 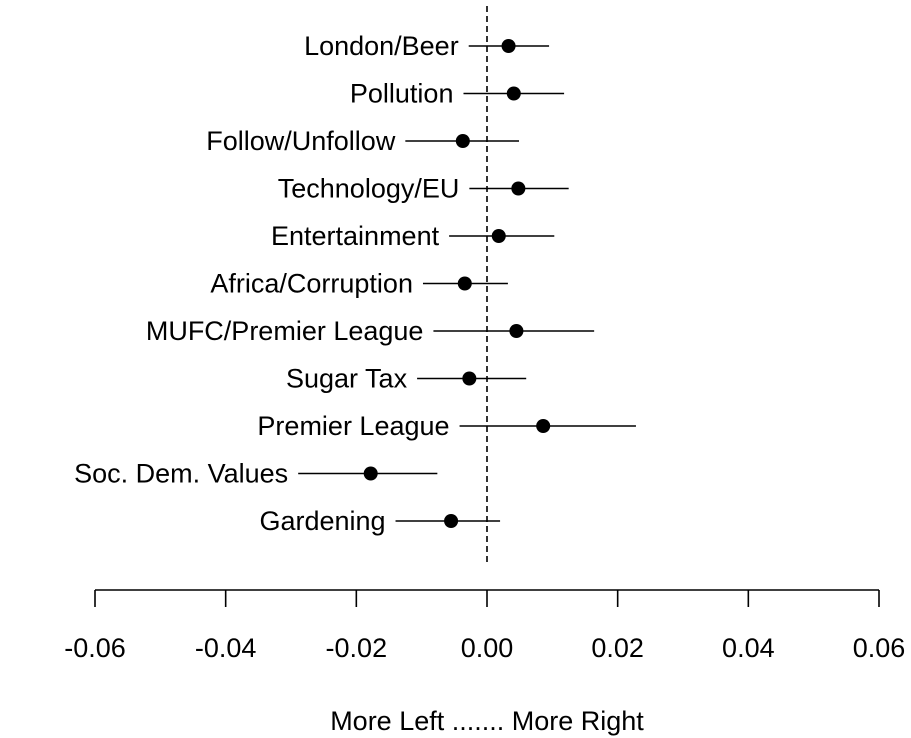 What do you see at coordinates (487, 721) in the screenshot?
I see `x-axis-label: More Left ....... More Right` at bounding box center [487, 721].